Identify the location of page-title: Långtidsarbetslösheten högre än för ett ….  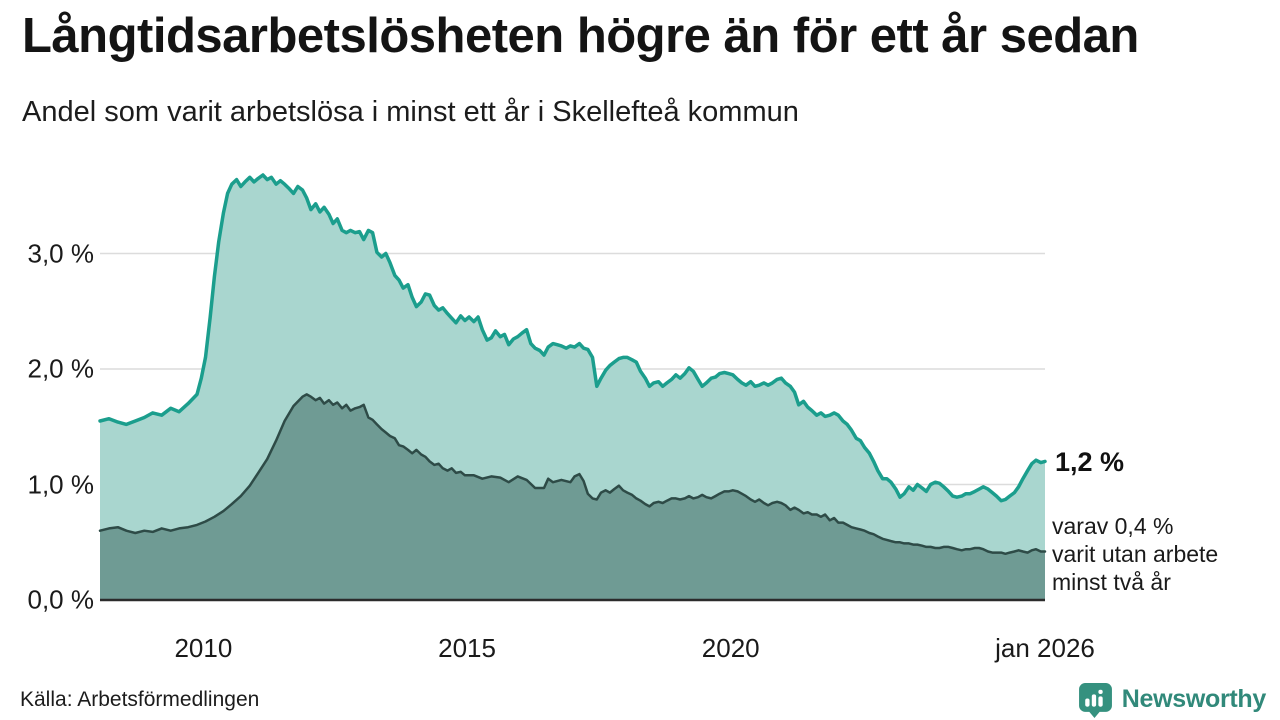
(580, 36).